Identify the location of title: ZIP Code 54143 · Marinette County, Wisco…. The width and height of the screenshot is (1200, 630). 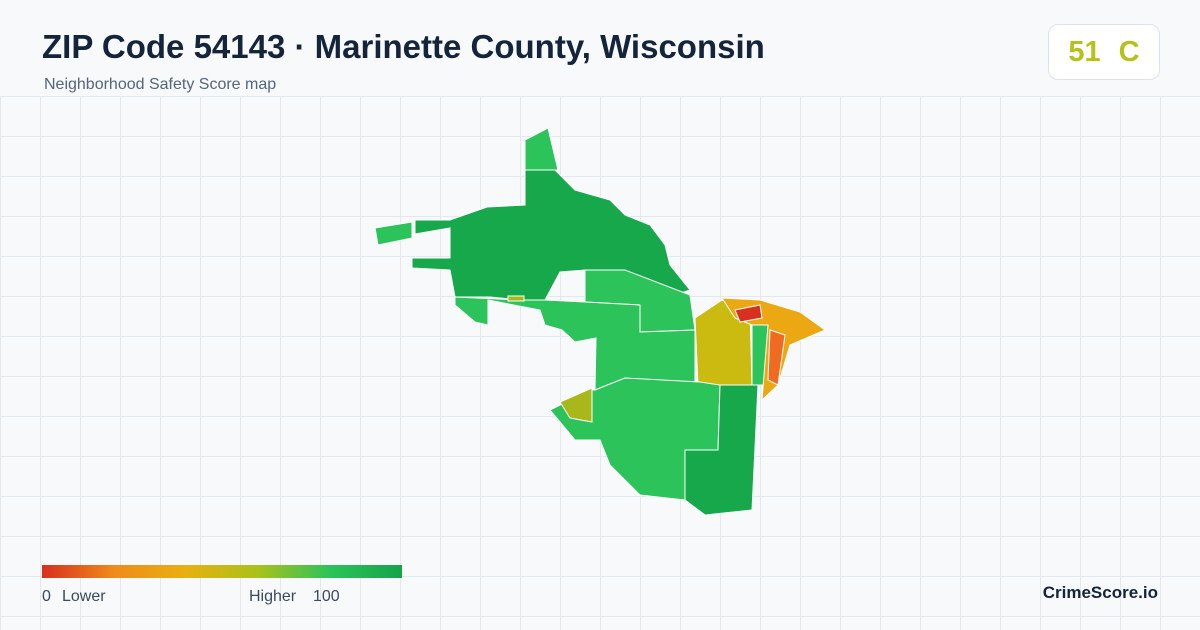
(403, 46).